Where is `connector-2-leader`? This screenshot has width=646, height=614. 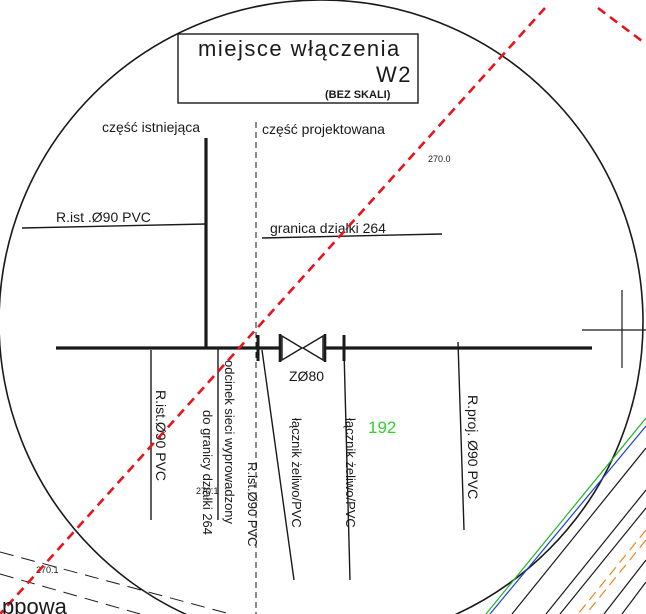
connector-2-leader is located at coordinates (347, 465).